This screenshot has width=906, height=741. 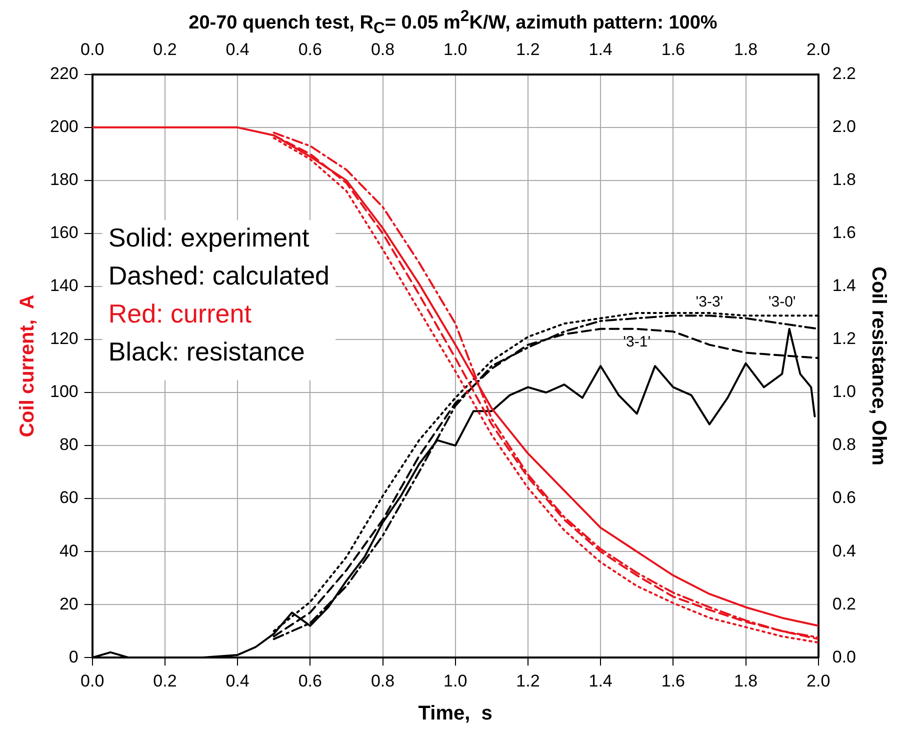 What do you see at coordinates (238, 49) in the screenshot?
I see `x2-tick-label: 0.4` at bounding box center [238, 49].